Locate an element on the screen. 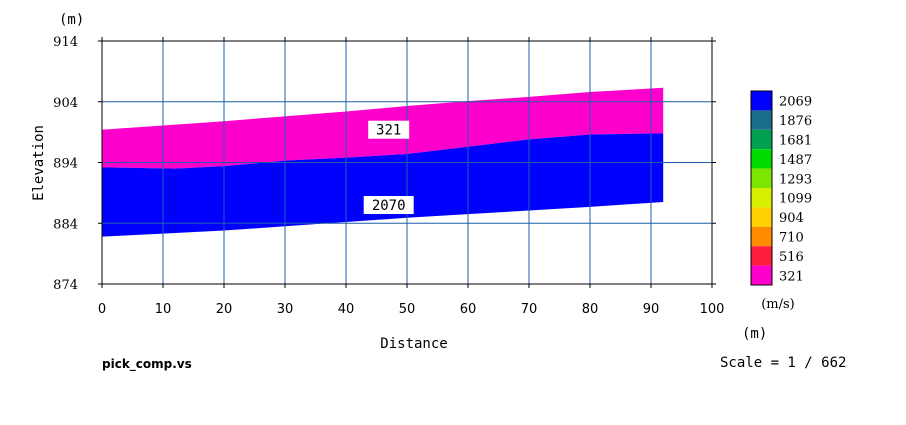 Image resolution: width=906 pixels, height=425 pixels. y-tick-label-914: 914 is located at coordinates (65, 42).